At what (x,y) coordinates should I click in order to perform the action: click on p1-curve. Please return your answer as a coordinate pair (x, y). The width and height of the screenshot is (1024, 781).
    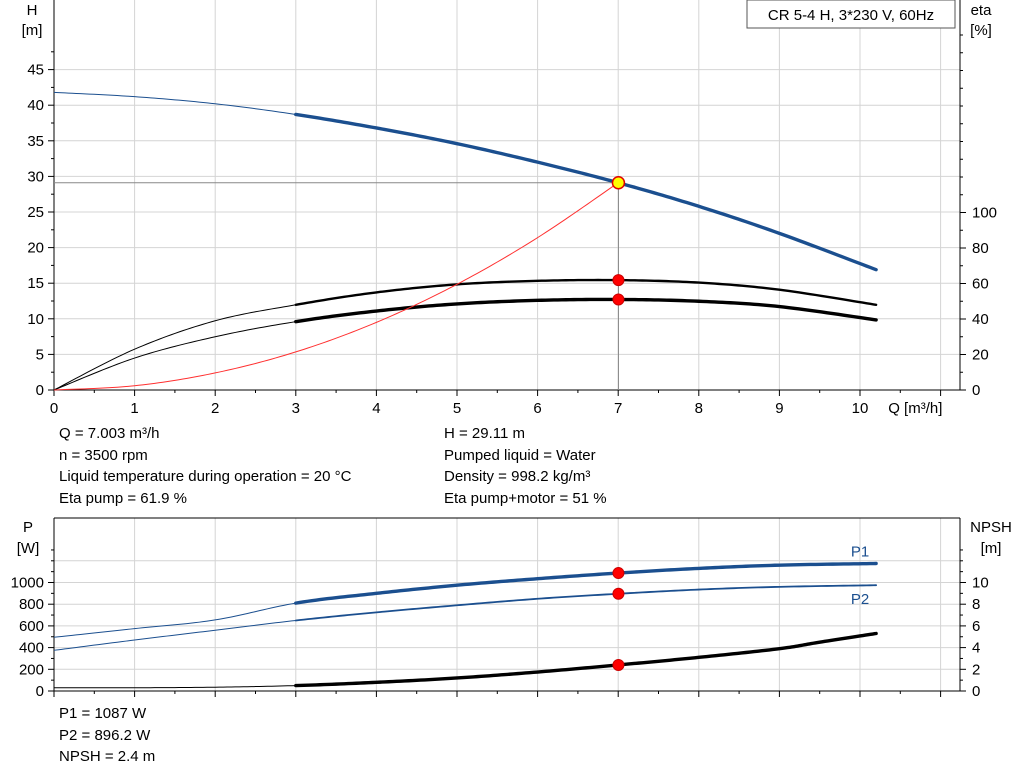
    Looking at the image, I should click on (586, 583).